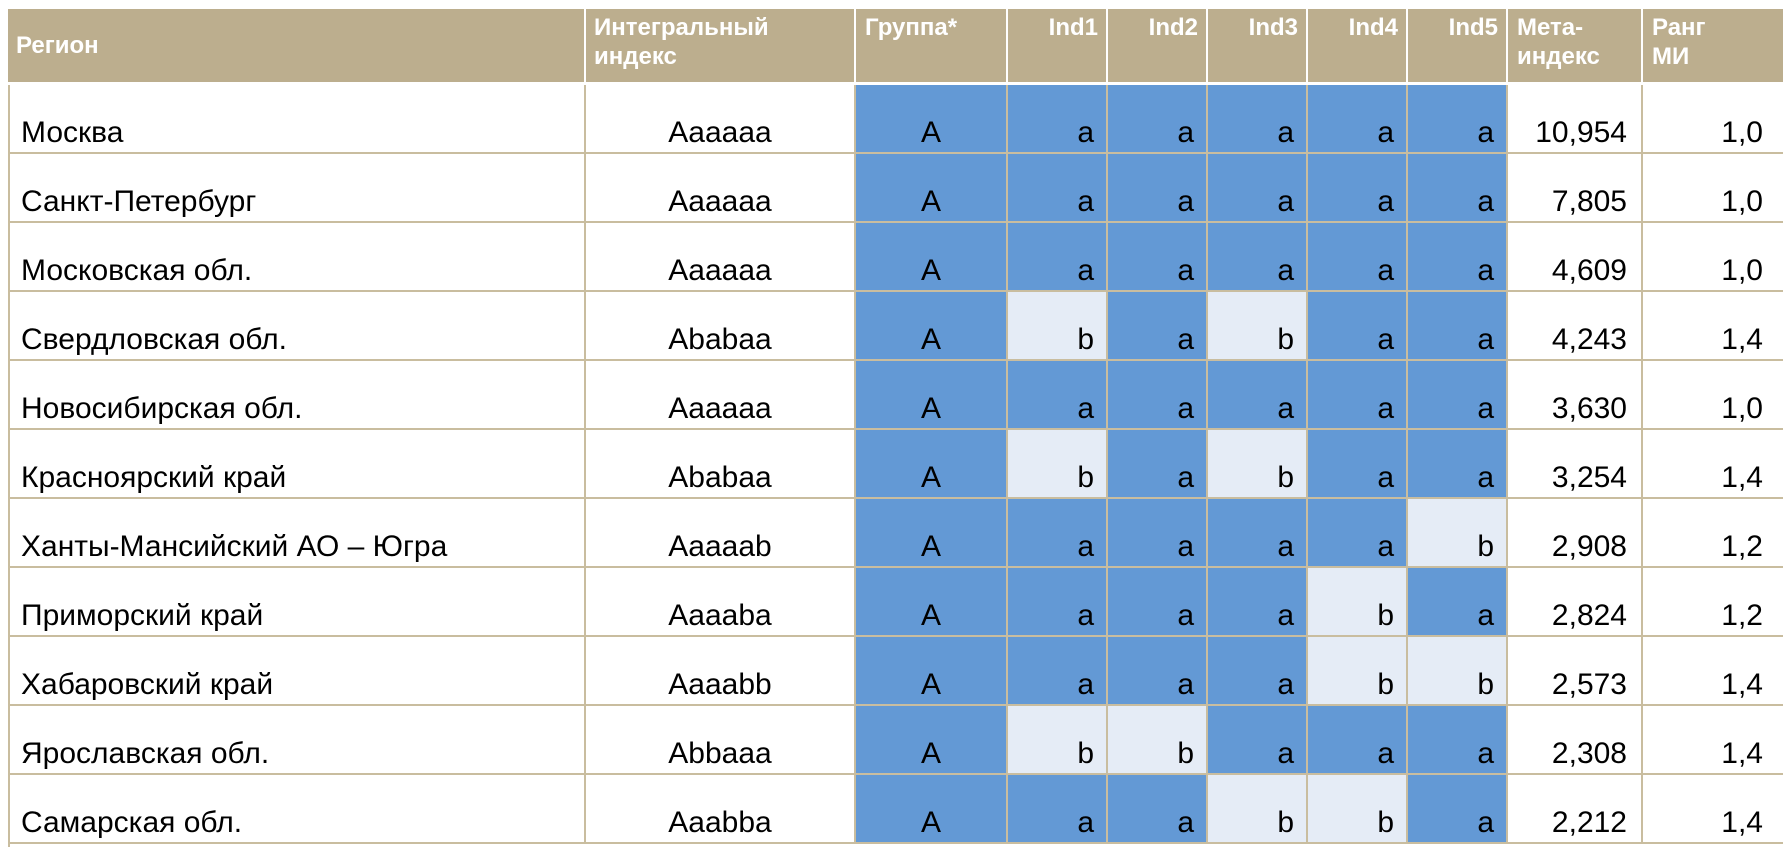 This screenshot has width=1784, height=856. What do you see at coordinates (1157, 47) in the screenshot?
I see `header-ind2: Ind2` at bounding box center [1157, 47].